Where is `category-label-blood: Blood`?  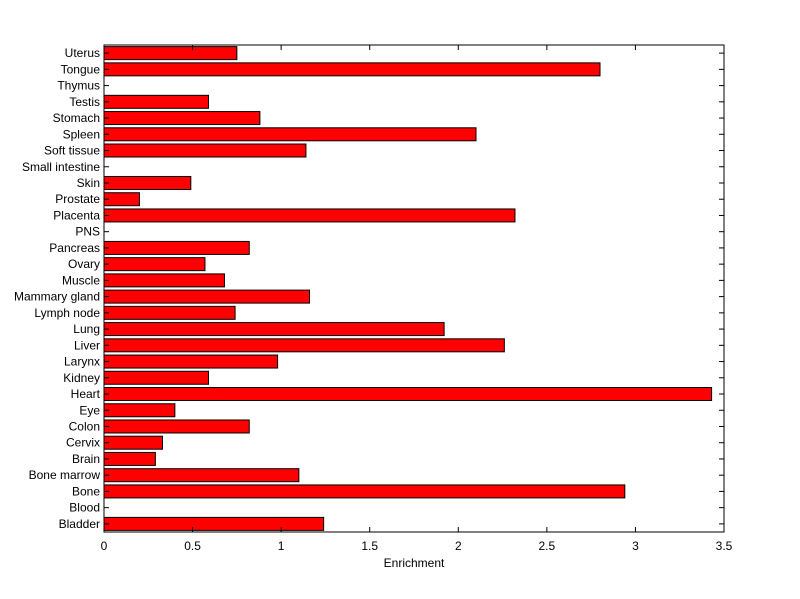 category-label-blood: Blood is located at coordinates (84, 508).